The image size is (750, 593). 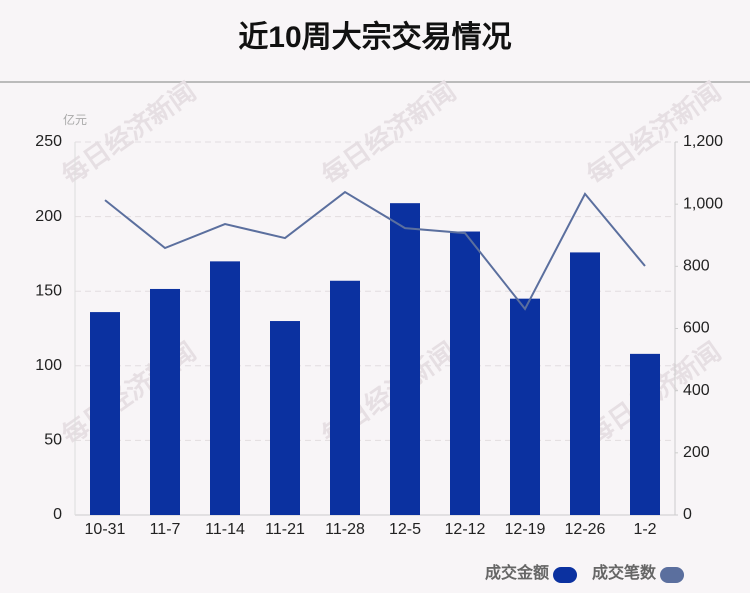 I want to click on y2-tick-label: 200, so click(x=696, y=452).